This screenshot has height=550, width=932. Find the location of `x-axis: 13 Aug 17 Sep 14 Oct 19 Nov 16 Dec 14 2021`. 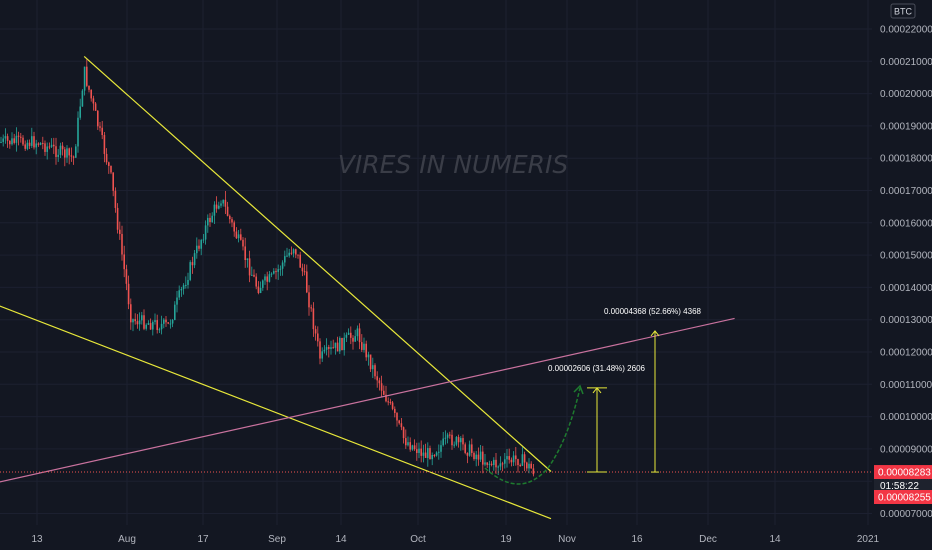

x-axis: 13 Aug 17 Sep 14 Oct 19 Nov 16 Dec 14 2021 is located at coordinates (455, 539).